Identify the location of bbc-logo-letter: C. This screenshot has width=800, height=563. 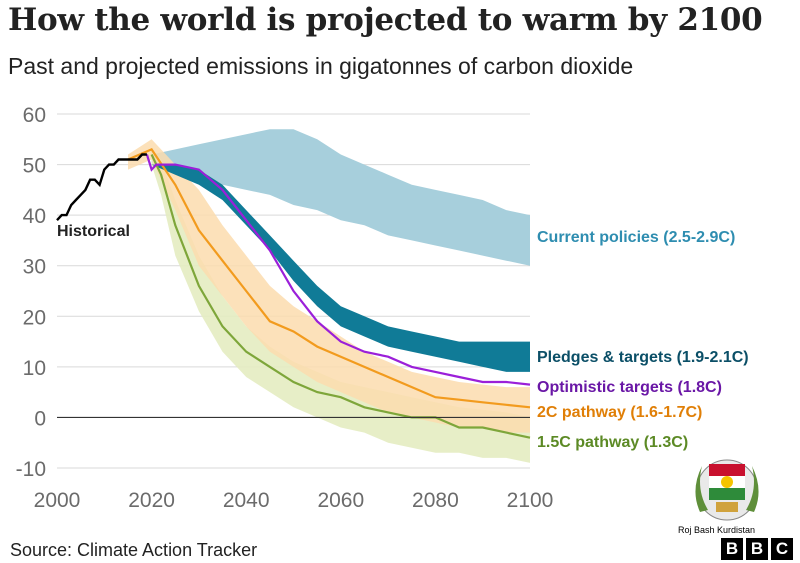
(782, 549).